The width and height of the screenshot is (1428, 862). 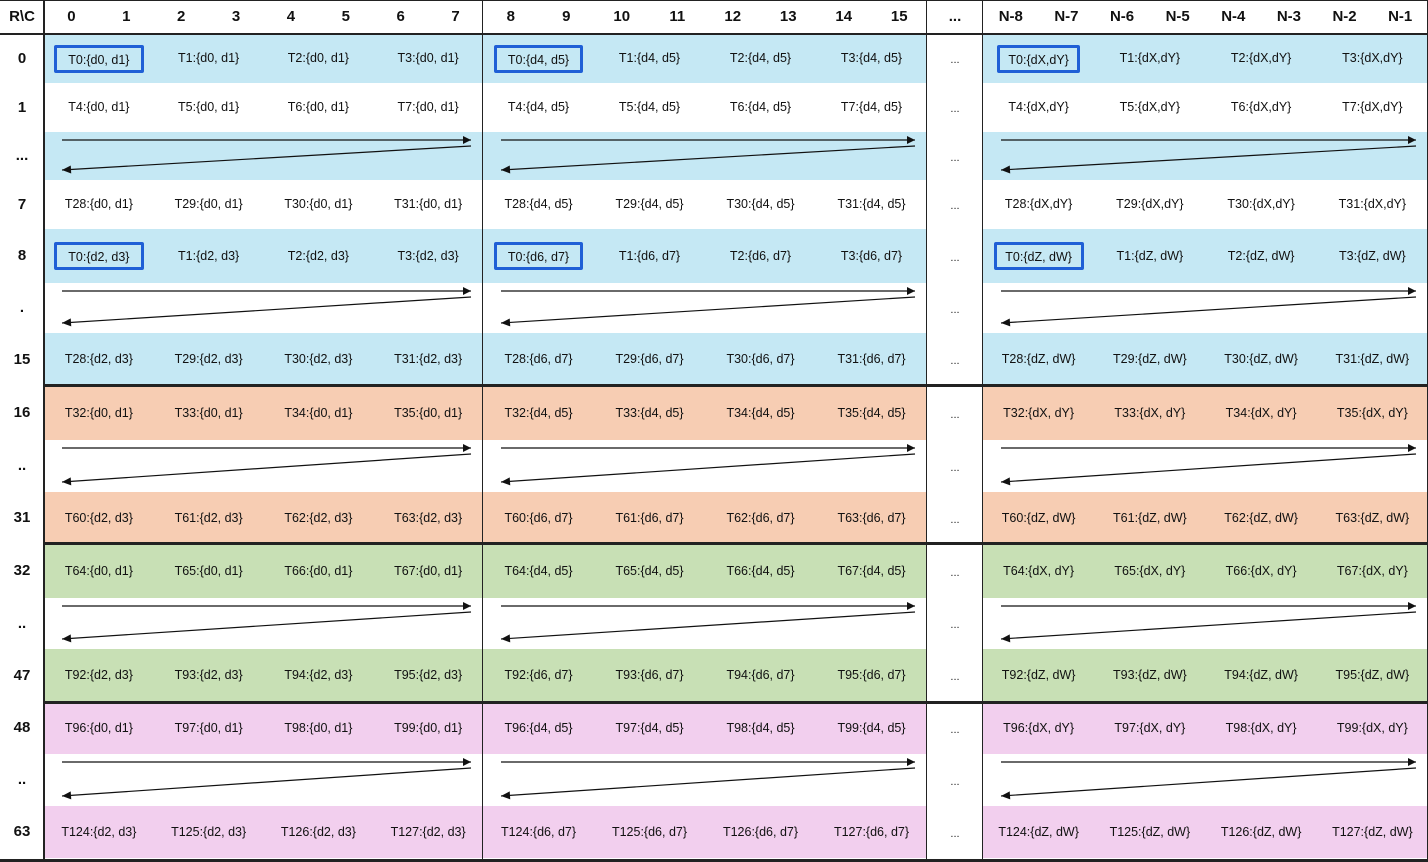 What do you see at coordinates (208, 728) in the screenshot?
I see `thread-cell: T97:{d0, d1}` at bounding box center [208, 728].